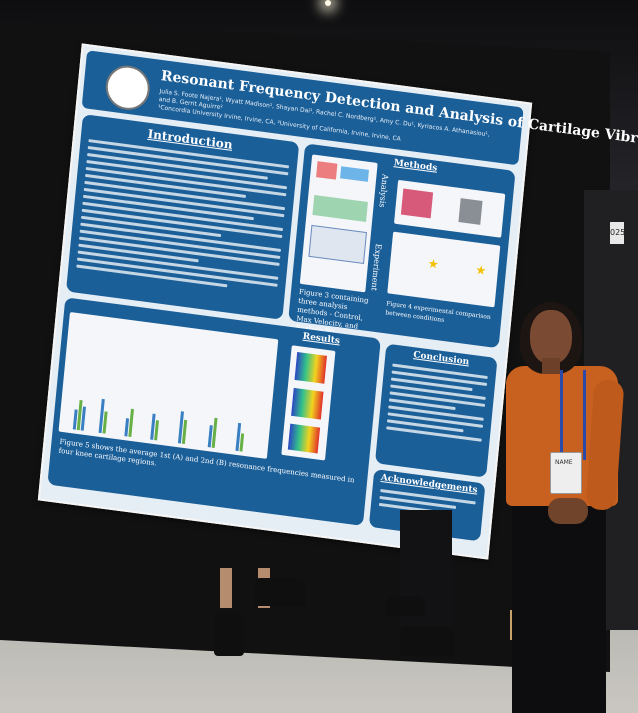 The image size is (638, 713). What do you see at coordinates (617, 233) in the screenshot?
I see `booth-number: 025` at bounding box center [617, 233].